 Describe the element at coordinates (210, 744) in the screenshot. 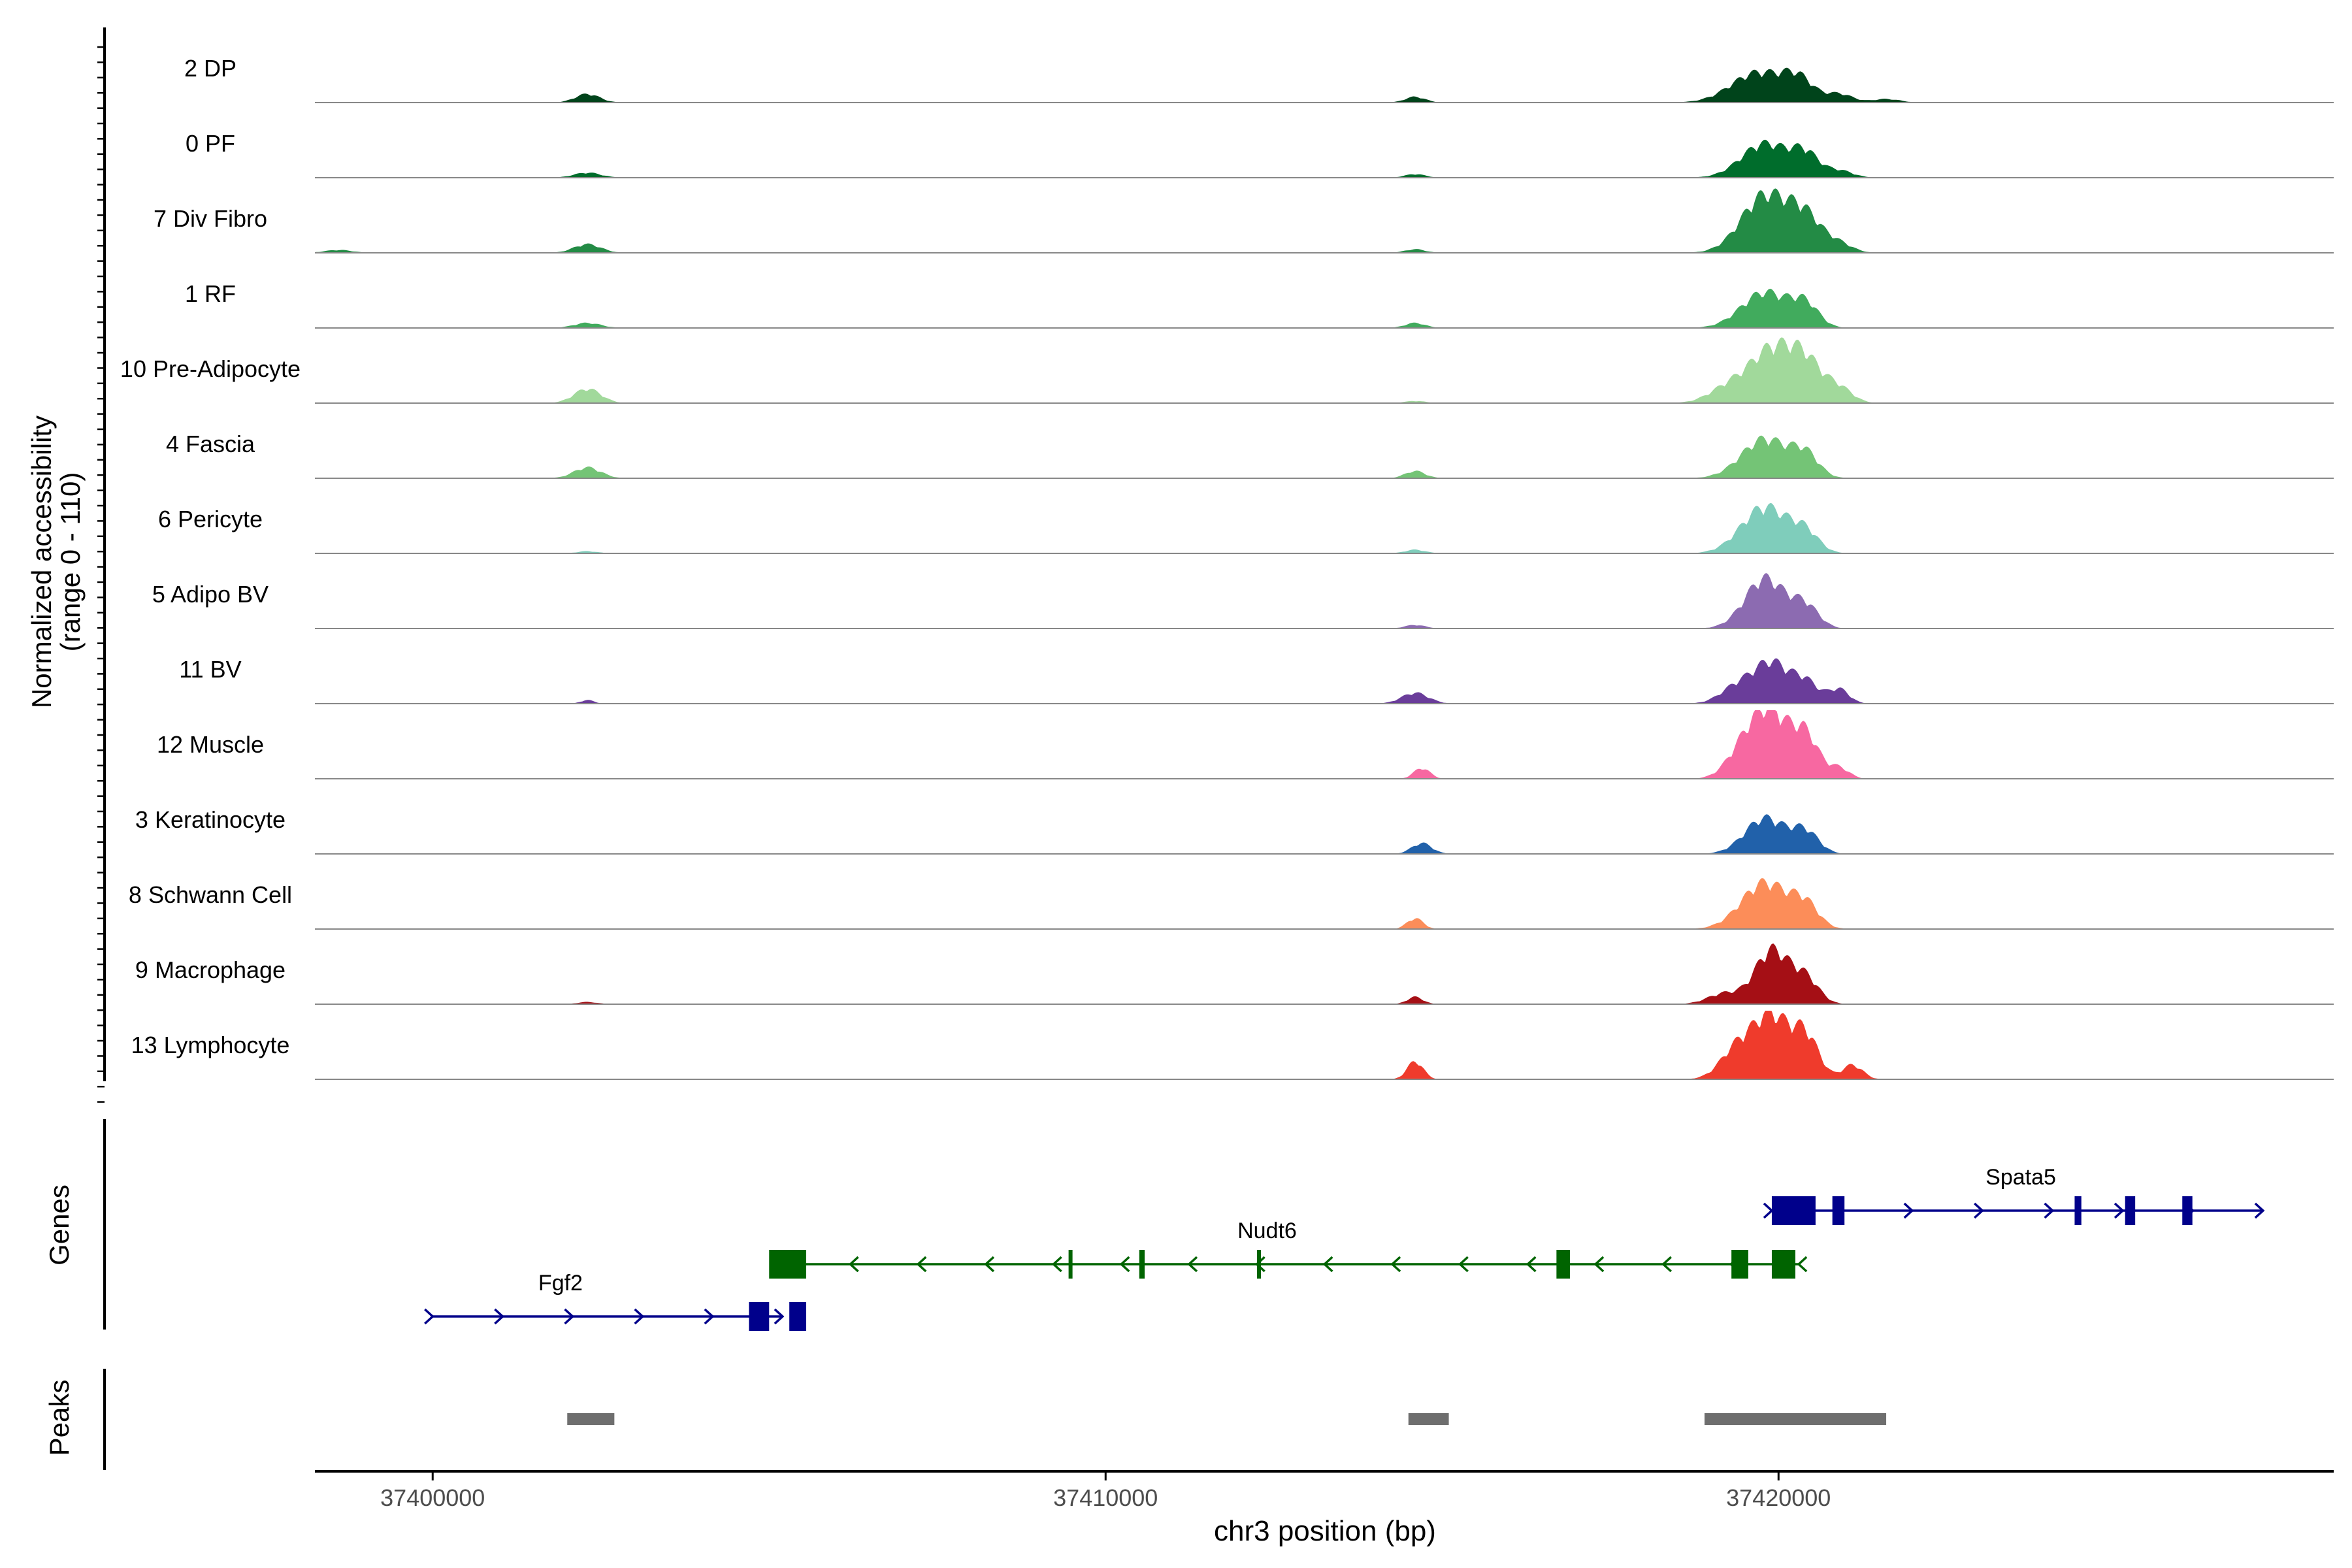

I see `track-label: 12 Muscle` at that location.